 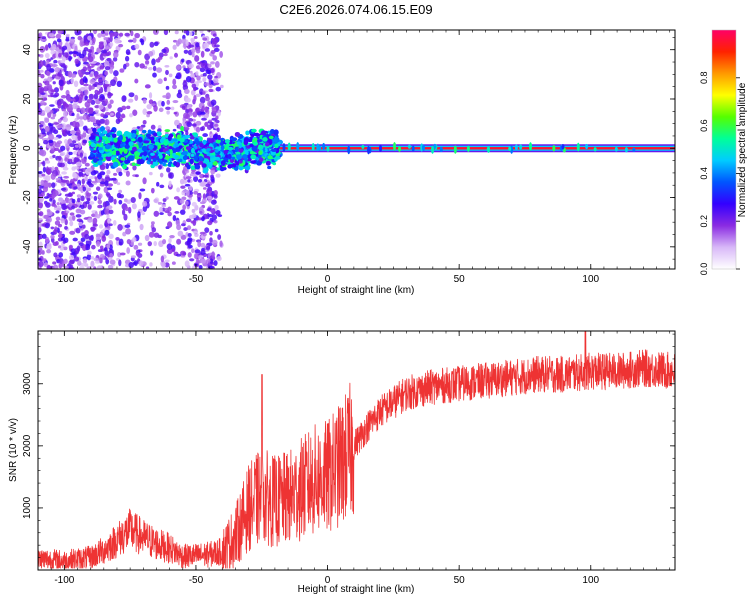 I want to click on spectrogram-y-tick-label: 40, so click(x=27, y=50).